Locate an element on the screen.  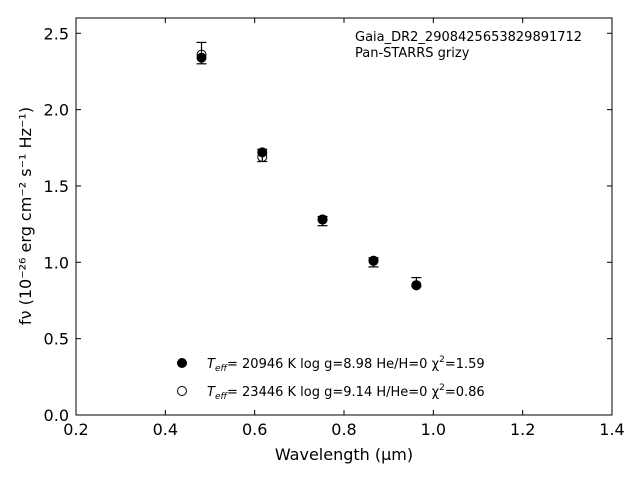
x-tick-label: 1.2 is located at coordinates (522, 429).